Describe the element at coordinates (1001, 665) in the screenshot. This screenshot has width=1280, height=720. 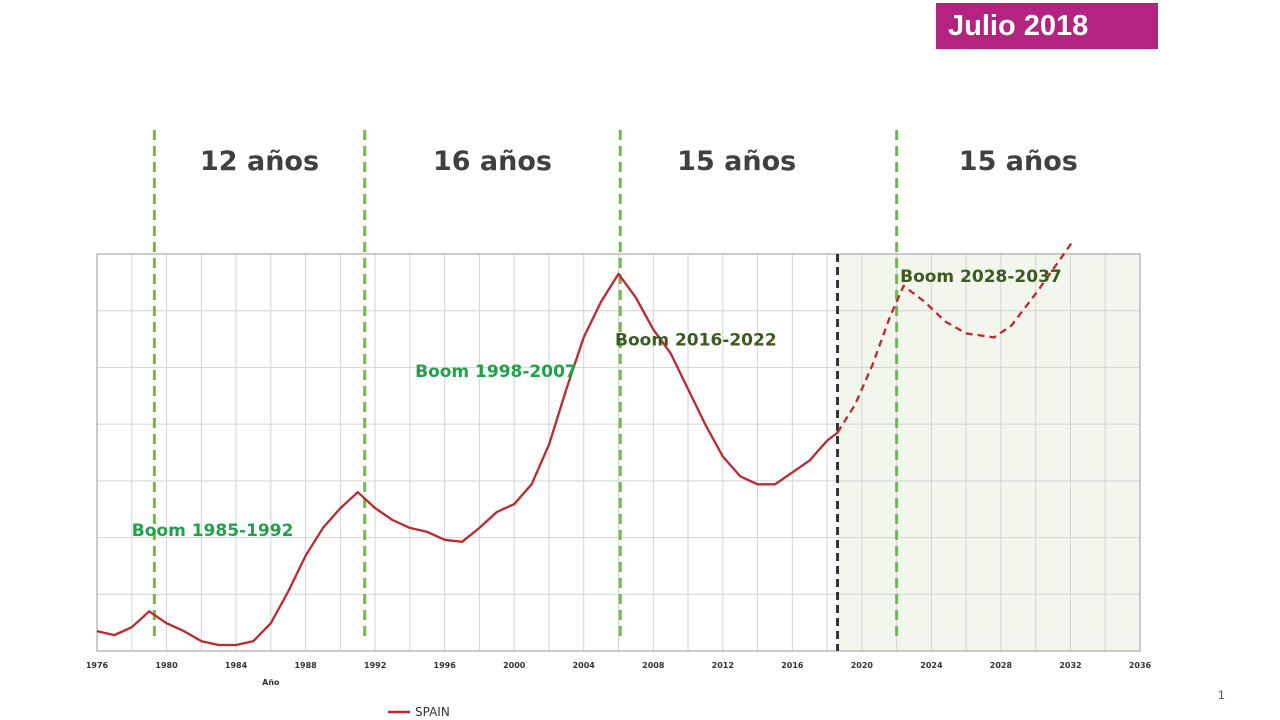
I see `x-tick-label: 2028` at that location.